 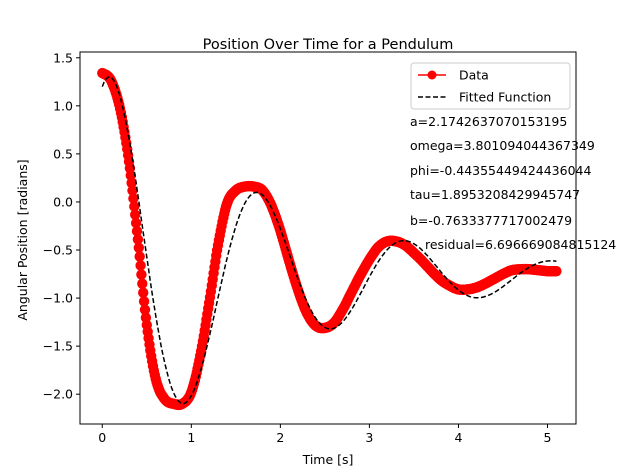 I want to click on chart-title: Position Over Time for a Pendulum, so click(x=328, y=45).